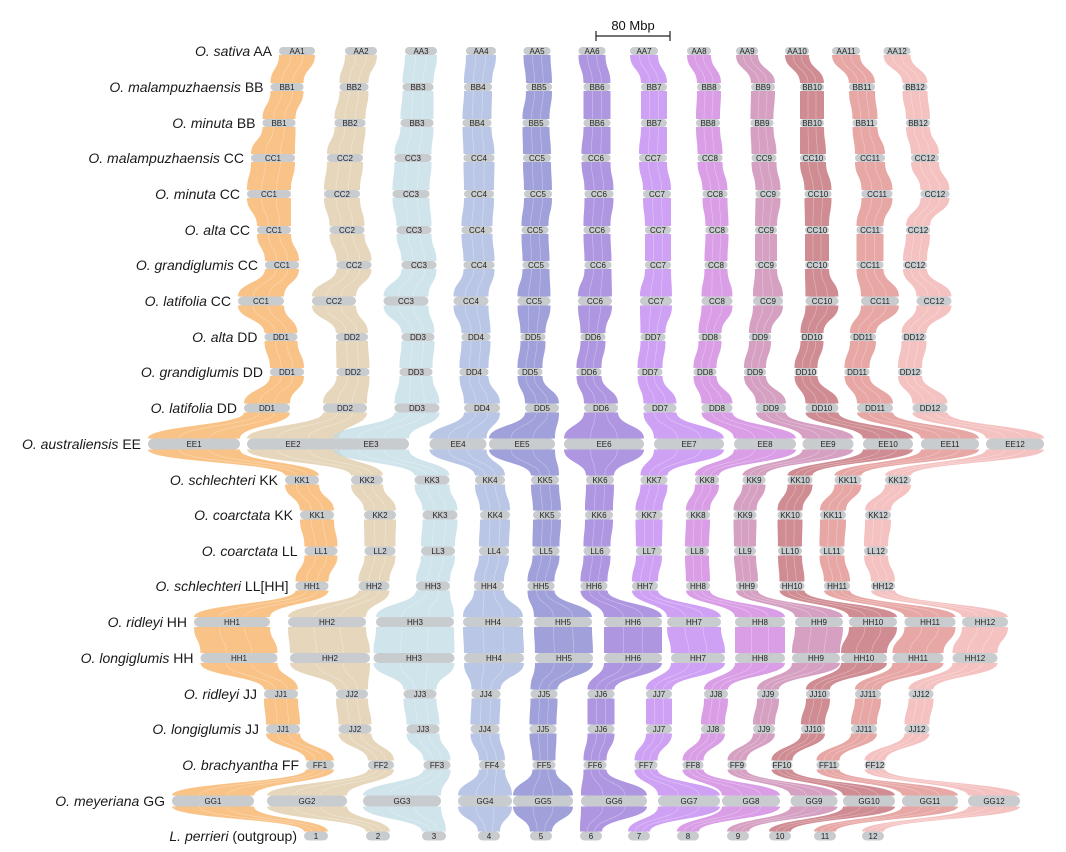 The width and height of the screenshot is (1066, 852). Describe the element at coordinates (176, 301) in the screenshot. I see `species-name: O. latifolia` at that location.